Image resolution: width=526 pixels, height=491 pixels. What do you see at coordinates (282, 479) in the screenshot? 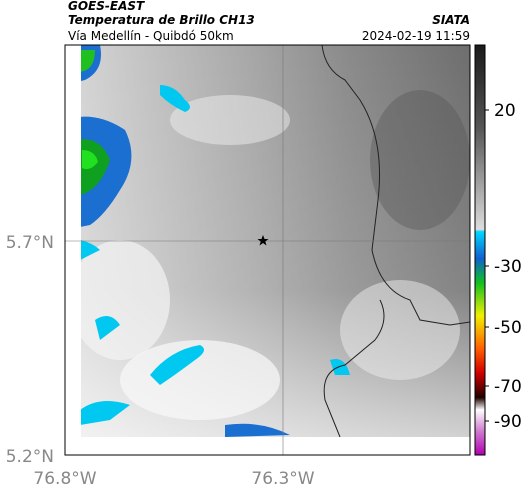
I see `lon-label: 76.3°W` at bounding box center [282, 479].